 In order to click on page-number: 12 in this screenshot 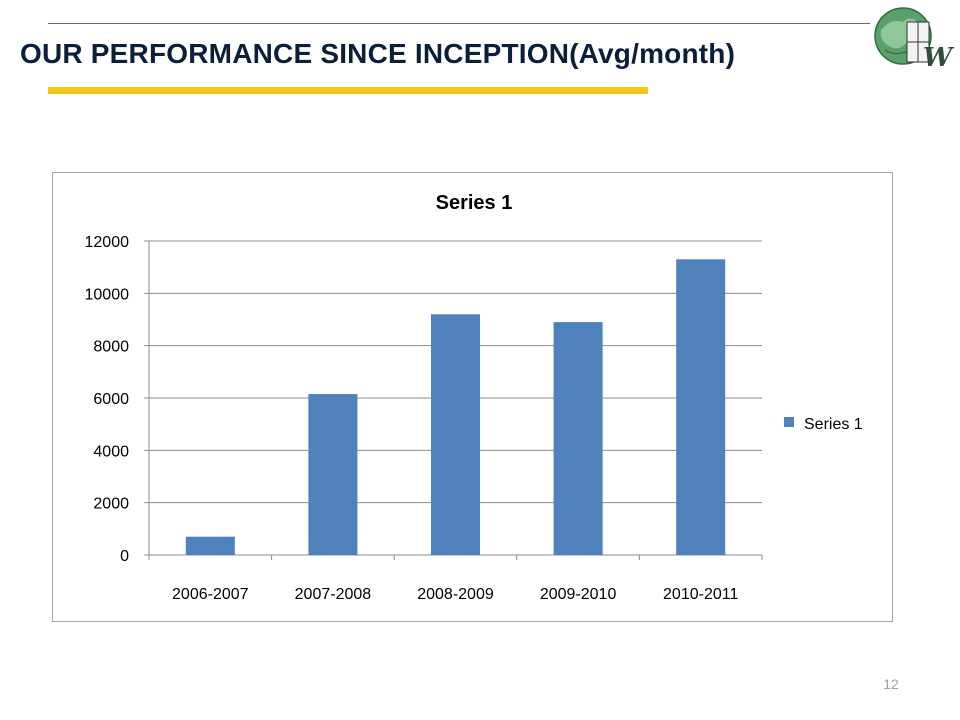, I will do `click(891, 684)`.